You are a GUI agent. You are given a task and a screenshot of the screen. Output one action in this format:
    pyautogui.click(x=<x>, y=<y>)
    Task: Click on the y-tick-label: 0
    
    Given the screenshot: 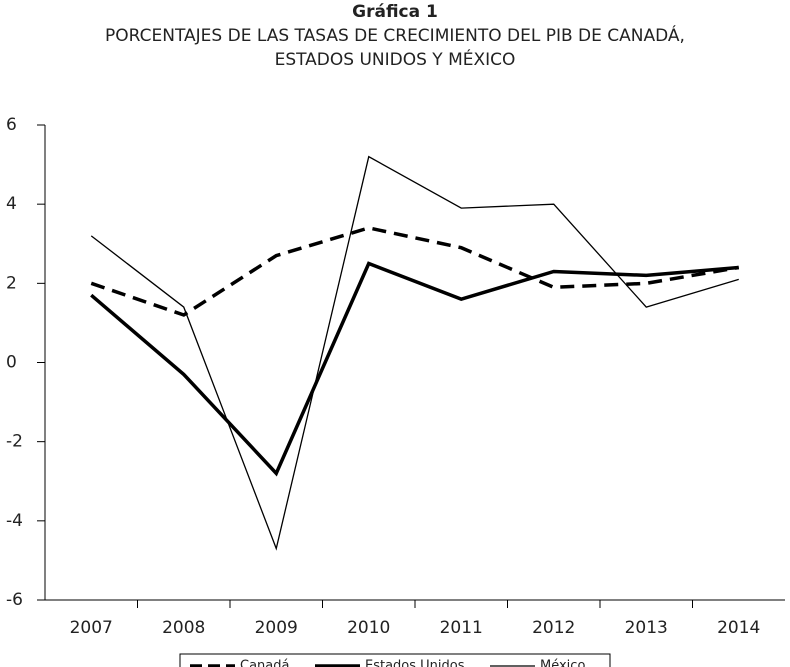 What is the action you would take?
    pyautogui.click(x=11, y=363)
    